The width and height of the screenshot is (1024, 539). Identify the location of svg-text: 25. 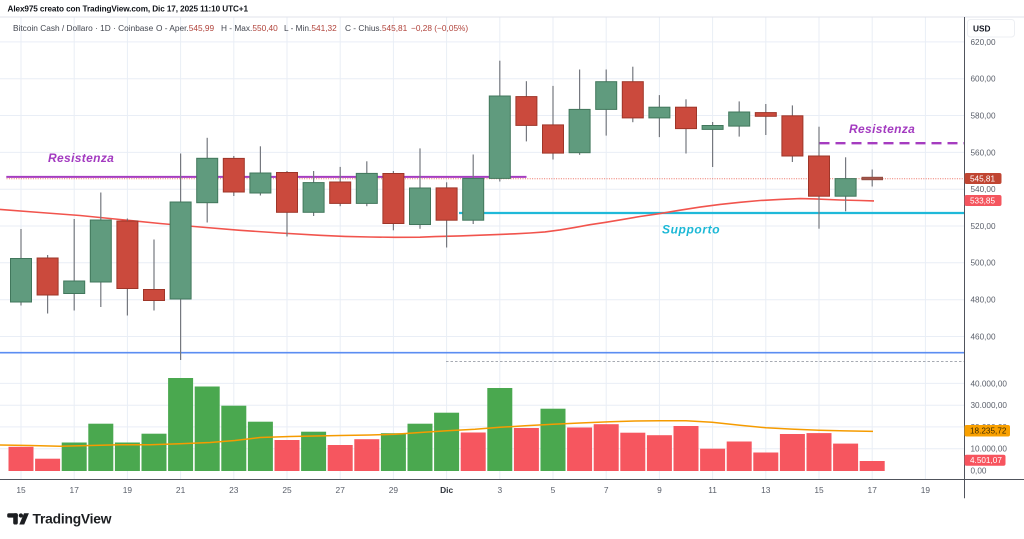
(287, 490).